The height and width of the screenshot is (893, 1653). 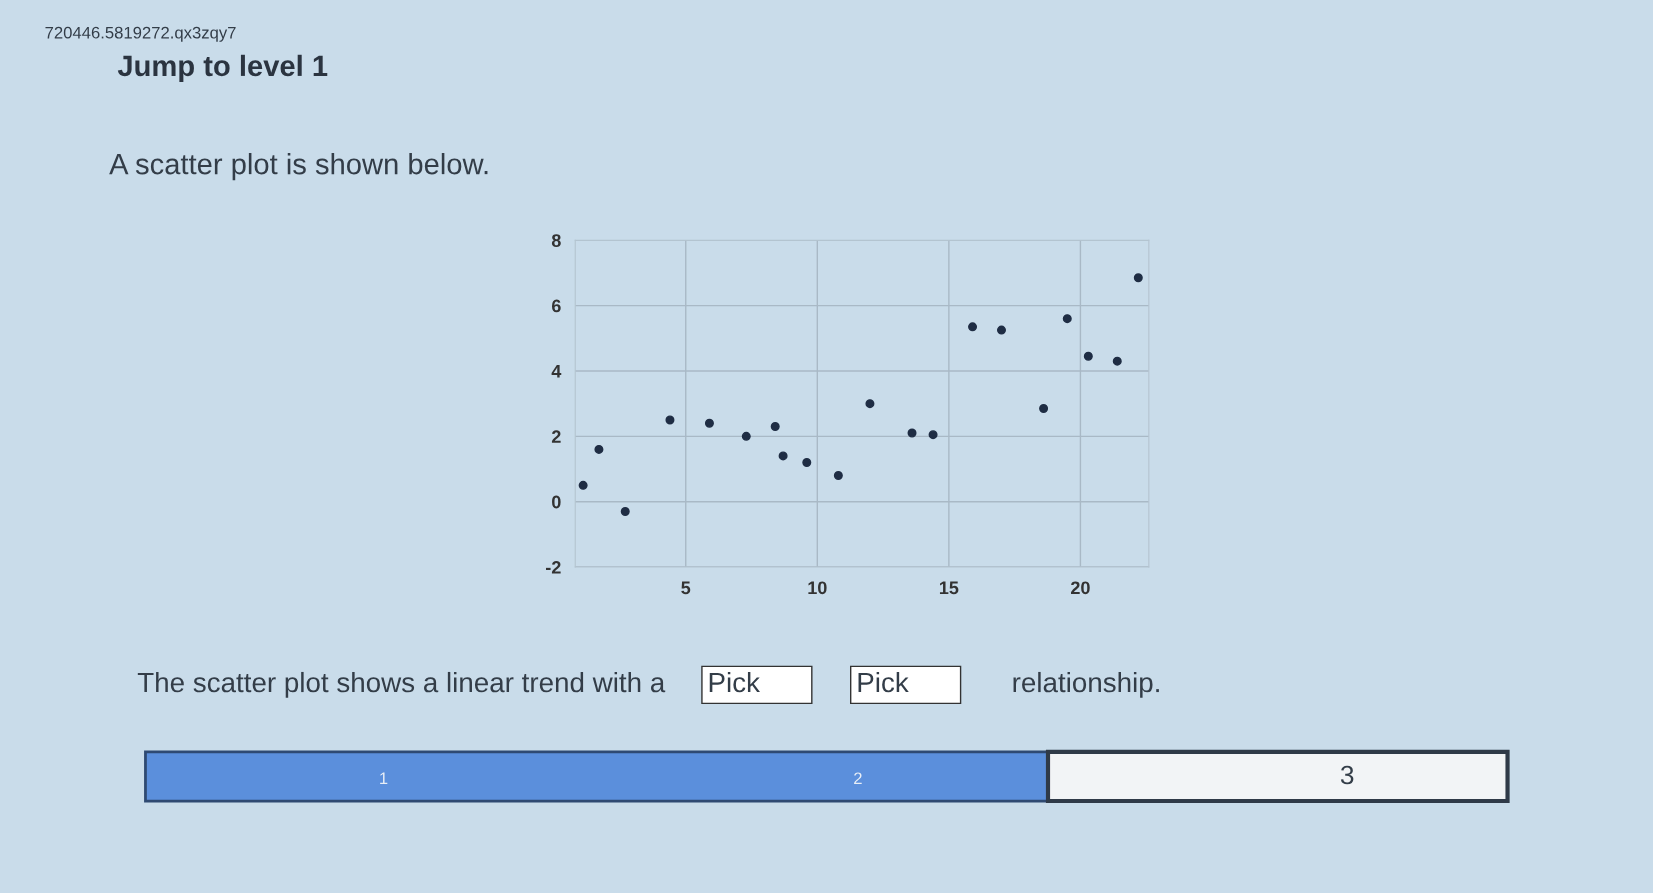 What do you see at coordinates (553, 567) in the screenshot?
I see `y-tick-label: -2` at bounding box center [553, 567].